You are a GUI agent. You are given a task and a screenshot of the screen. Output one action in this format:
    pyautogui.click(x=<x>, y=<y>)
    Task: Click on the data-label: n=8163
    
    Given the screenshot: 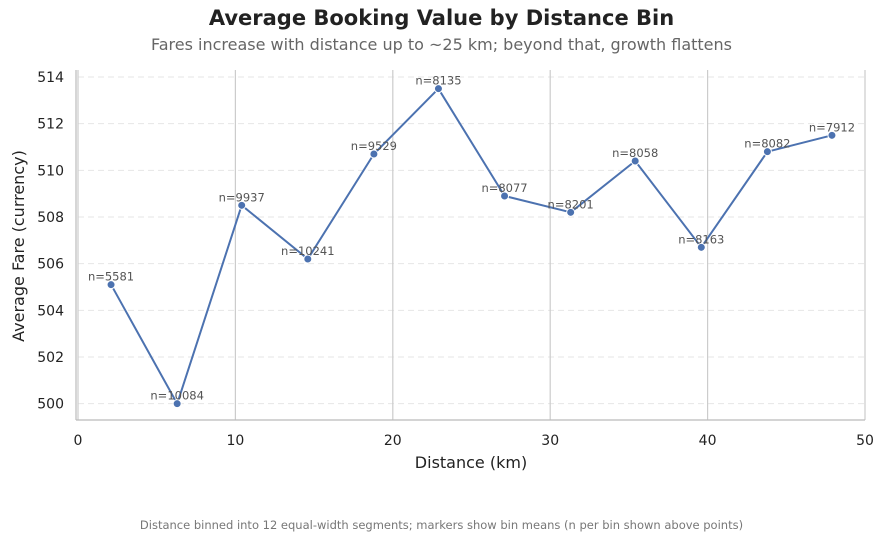 What is the action you would take?
    pyautogui.click(x=701, y=239)
    